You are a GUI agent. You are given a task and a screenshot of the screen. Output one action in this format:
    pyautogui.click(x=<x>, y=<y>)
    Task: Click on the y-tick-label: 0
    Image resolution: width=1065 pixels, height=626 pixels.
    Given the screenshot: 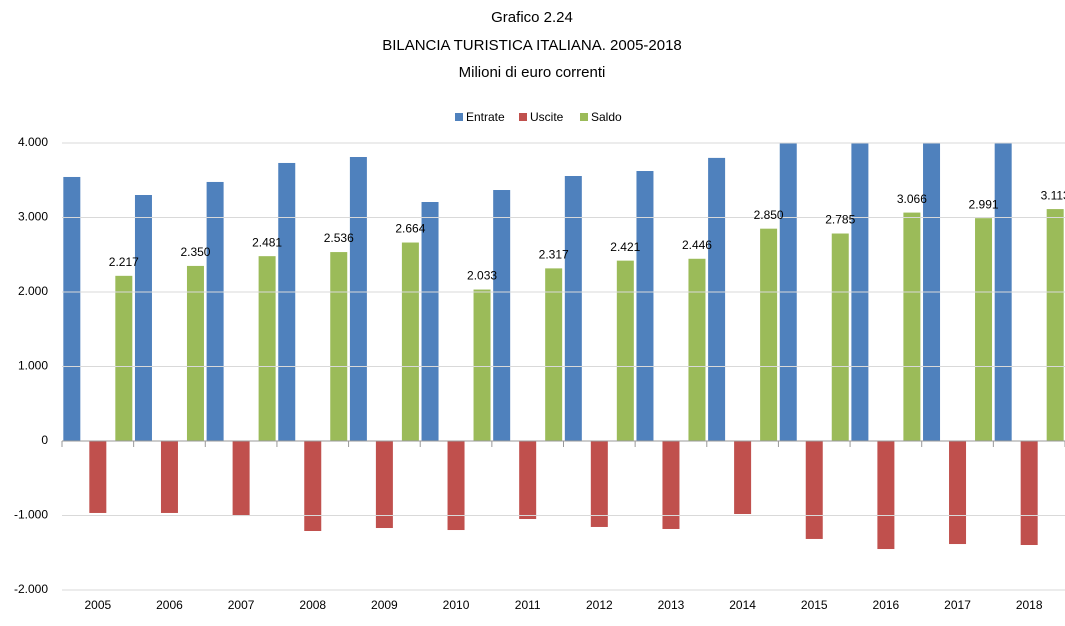 What is the action you would take?
    pyautogui.click(x=44, y=440)
    